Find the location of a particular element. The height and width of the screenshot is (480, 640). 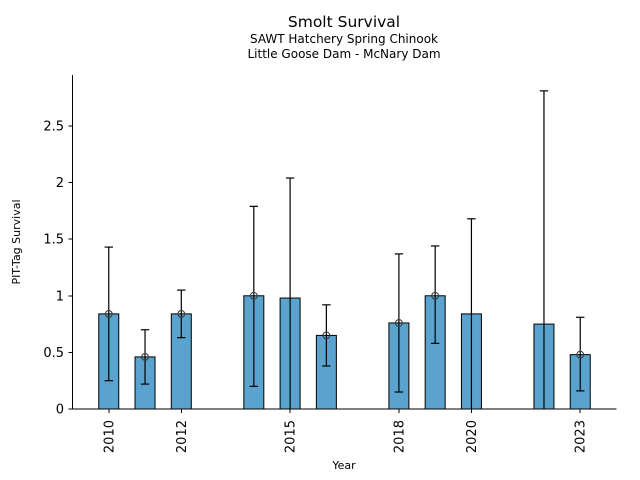

marker-2019 is located at coordinates (435, 295).